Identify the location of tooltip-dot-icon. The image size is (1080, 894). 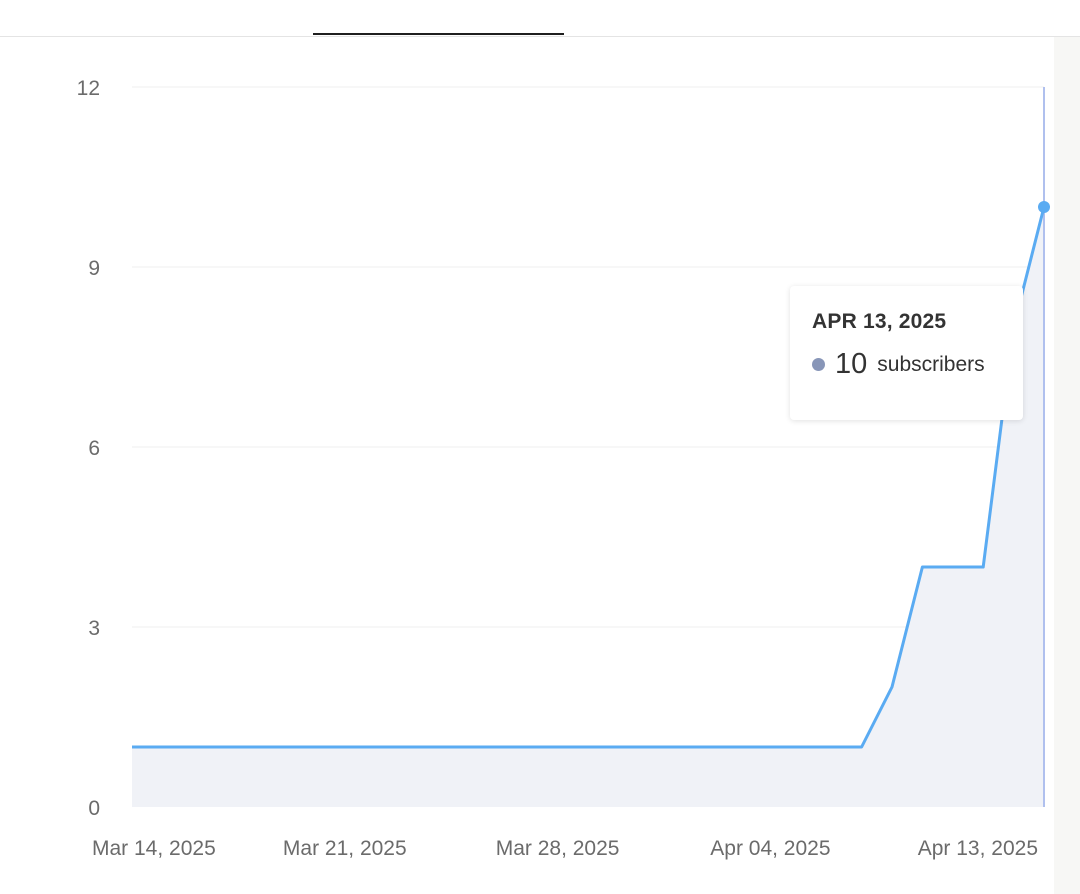
(818, 364).